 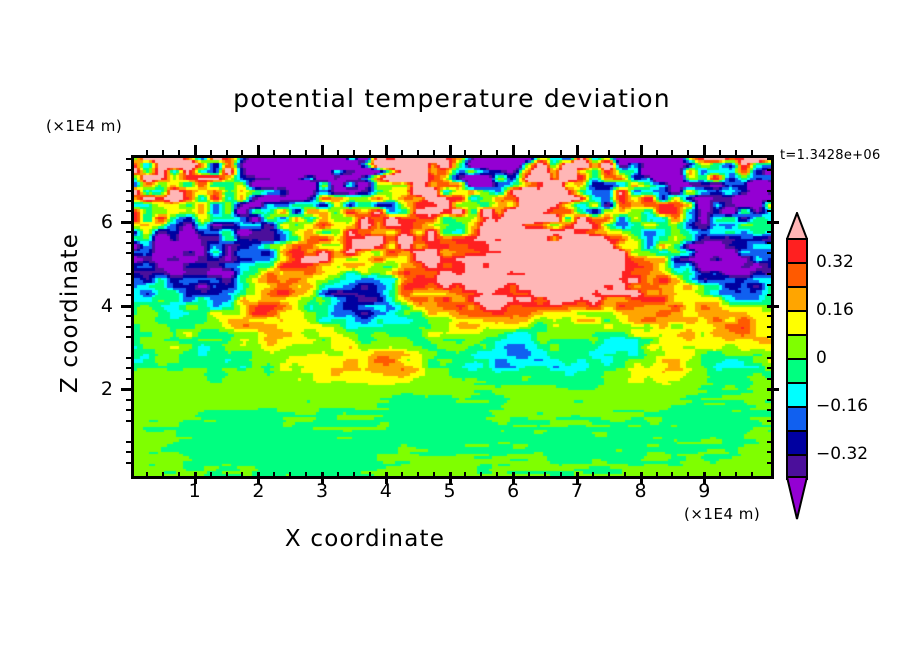 I want to click on colorbar-tick-label: −0.16, so click(x=842, y=406).